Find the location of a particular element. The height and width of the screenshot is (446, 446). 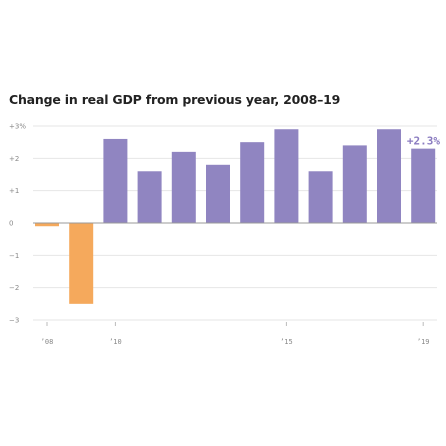

data-label: +2.3% is located at coordinates (423, 141).